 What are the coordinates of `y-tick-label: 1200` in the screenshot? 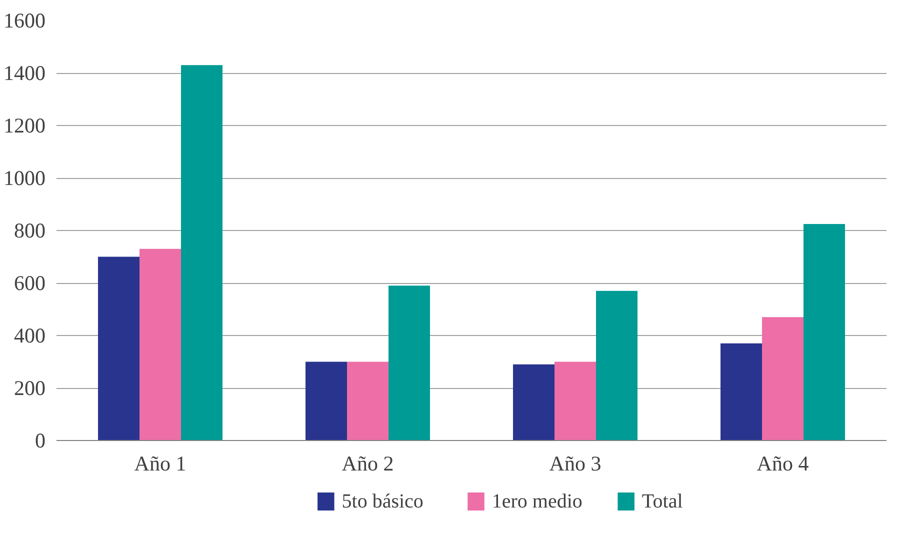 It's located at (25, 126).